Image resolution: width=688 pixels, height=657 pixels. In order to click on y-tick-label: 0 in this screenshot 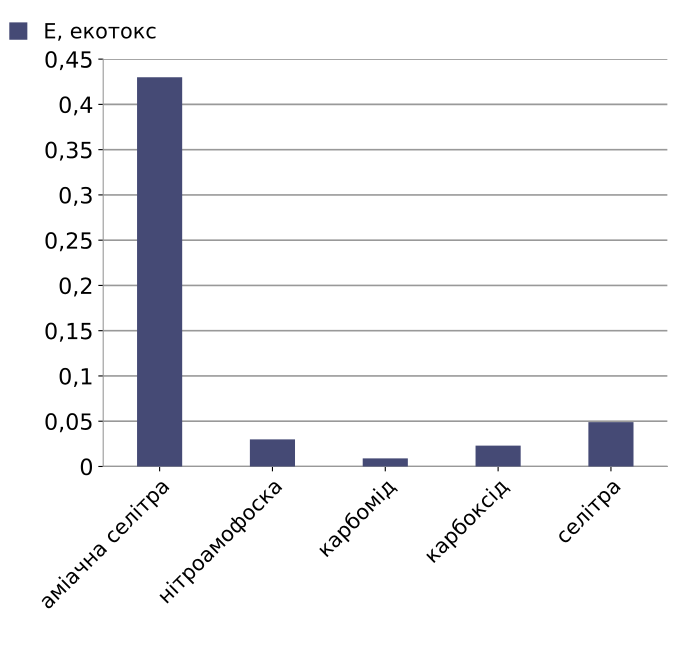, I will do `click(86, 467)`.